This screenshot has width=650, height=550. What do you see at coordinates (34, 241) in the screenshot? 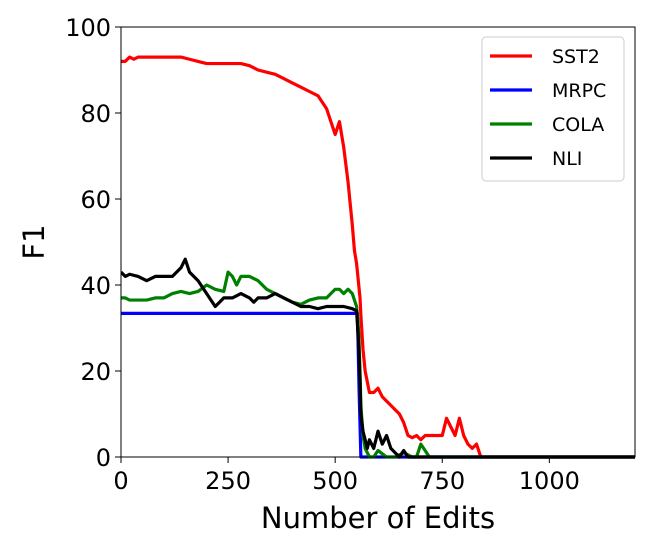
I see `y-axis-label: F1` at bounding box center [34, 241].